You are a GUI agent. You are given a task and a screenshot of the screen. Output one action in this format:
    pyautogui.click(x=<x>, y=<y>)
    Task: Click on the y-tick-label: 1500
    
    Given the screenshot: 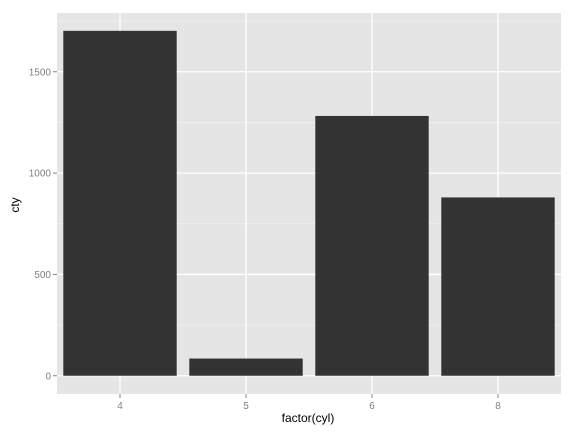 What is the action you would take?
    pyautogui.click(x=40, y=72)
    